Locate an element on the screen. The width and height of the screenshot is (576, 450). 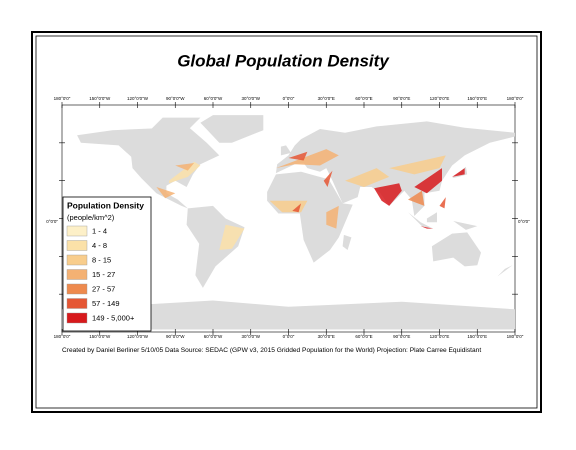
legend-label: 1 - 4 is located at coordinates (99, 230).